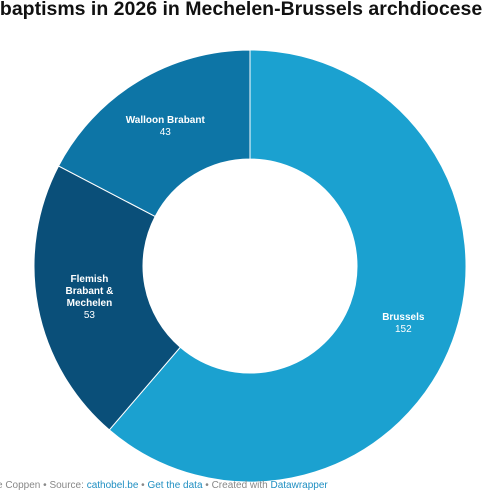 This screenshot has height=500, width=500. Describe the element at coordinates (175, 485) in the screenshot. I see `get-data-link: Get the data` at that location.